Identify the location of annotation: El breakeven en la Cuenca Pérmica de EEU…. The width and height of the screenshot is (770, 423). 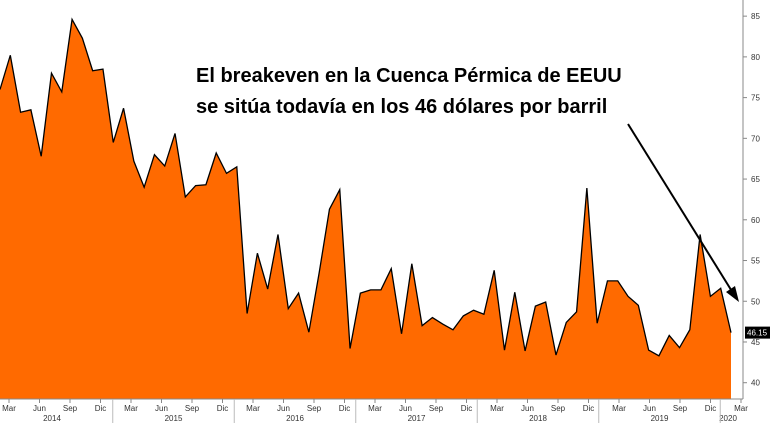
(409, 91).